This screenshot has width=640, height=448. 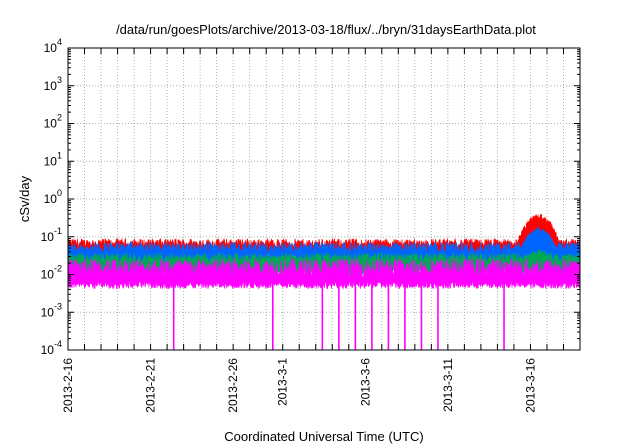 I want to click on y-tick-label: 10⁻², so click(x=51, y=273).